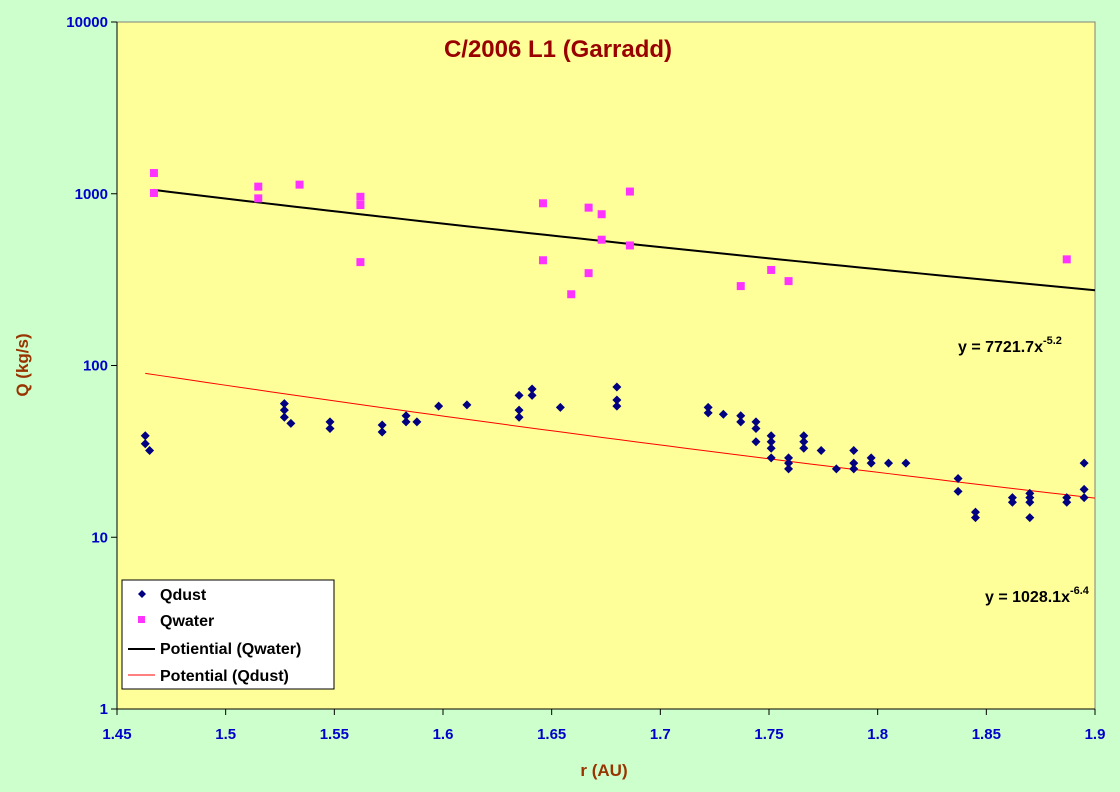 This screenshot has width=1120, height=792. Describe the element at coordinates (986, 734) in the screenshot. I see `x-tick-label: 1.85` at that location.